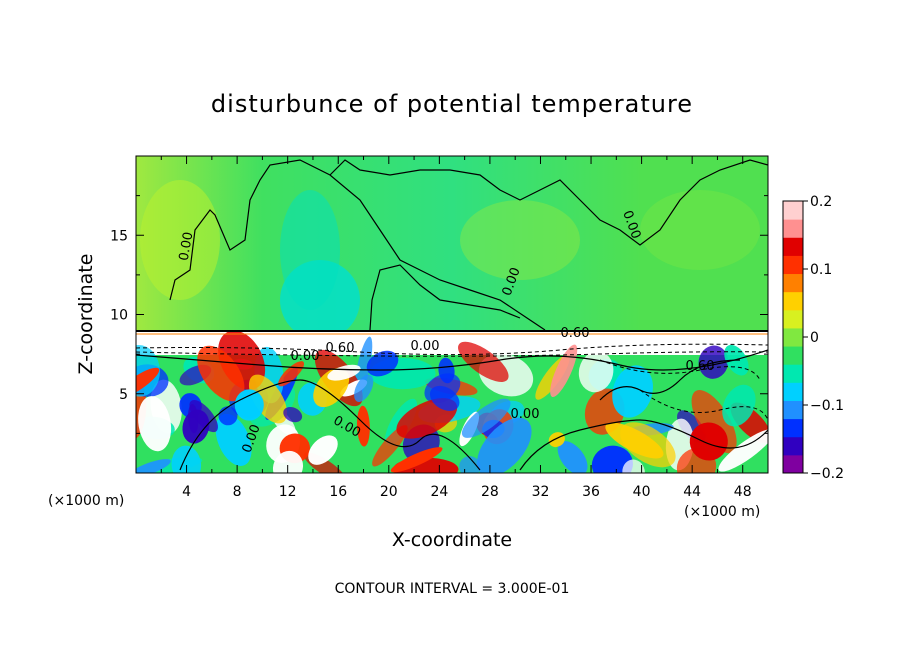 The width and height of the screenshot is (904, 654). What do you see at coordinates (814, 338) in the screenshot?
I see `colorbar-tick-label: 0` at bounding box center [814, 338].